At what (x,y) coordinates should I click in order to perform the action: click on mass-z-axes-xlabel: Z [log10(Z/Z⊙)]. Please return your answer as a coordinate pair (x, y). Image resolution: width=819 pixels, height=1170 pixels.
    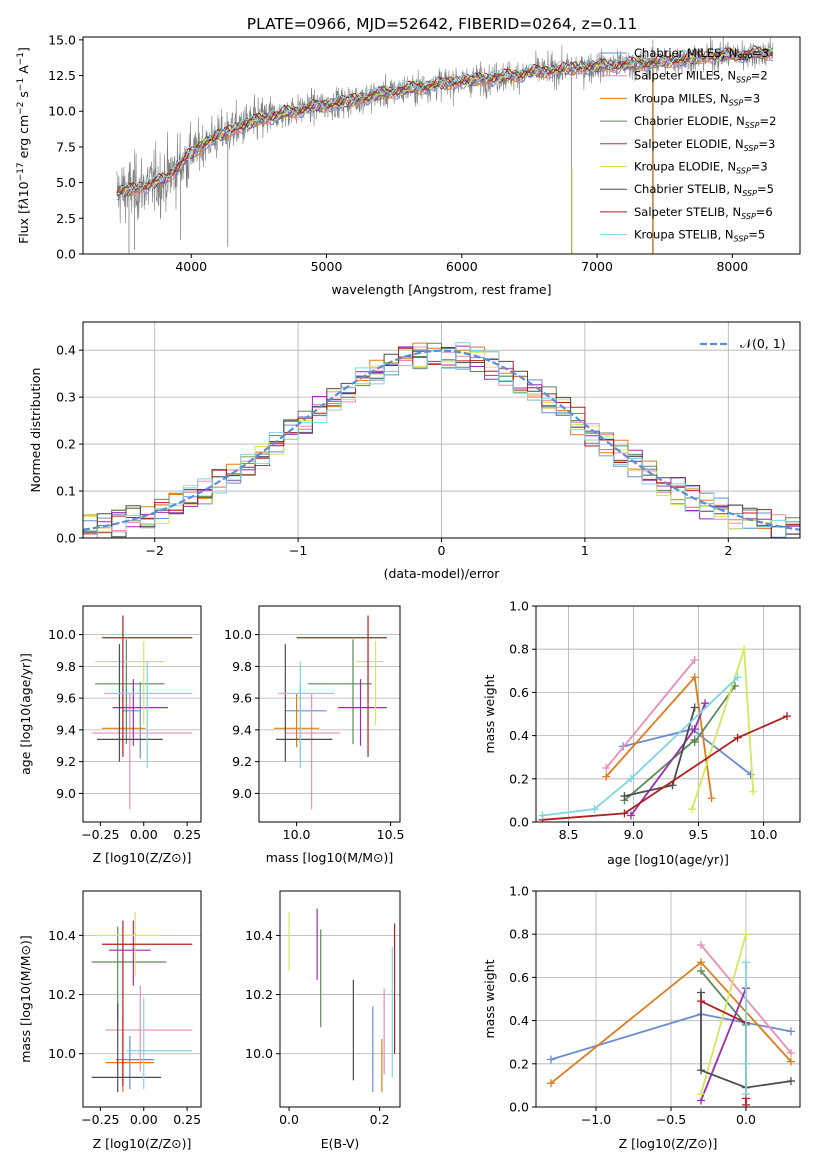
    Looking at the image, I should click on (142, 1143).